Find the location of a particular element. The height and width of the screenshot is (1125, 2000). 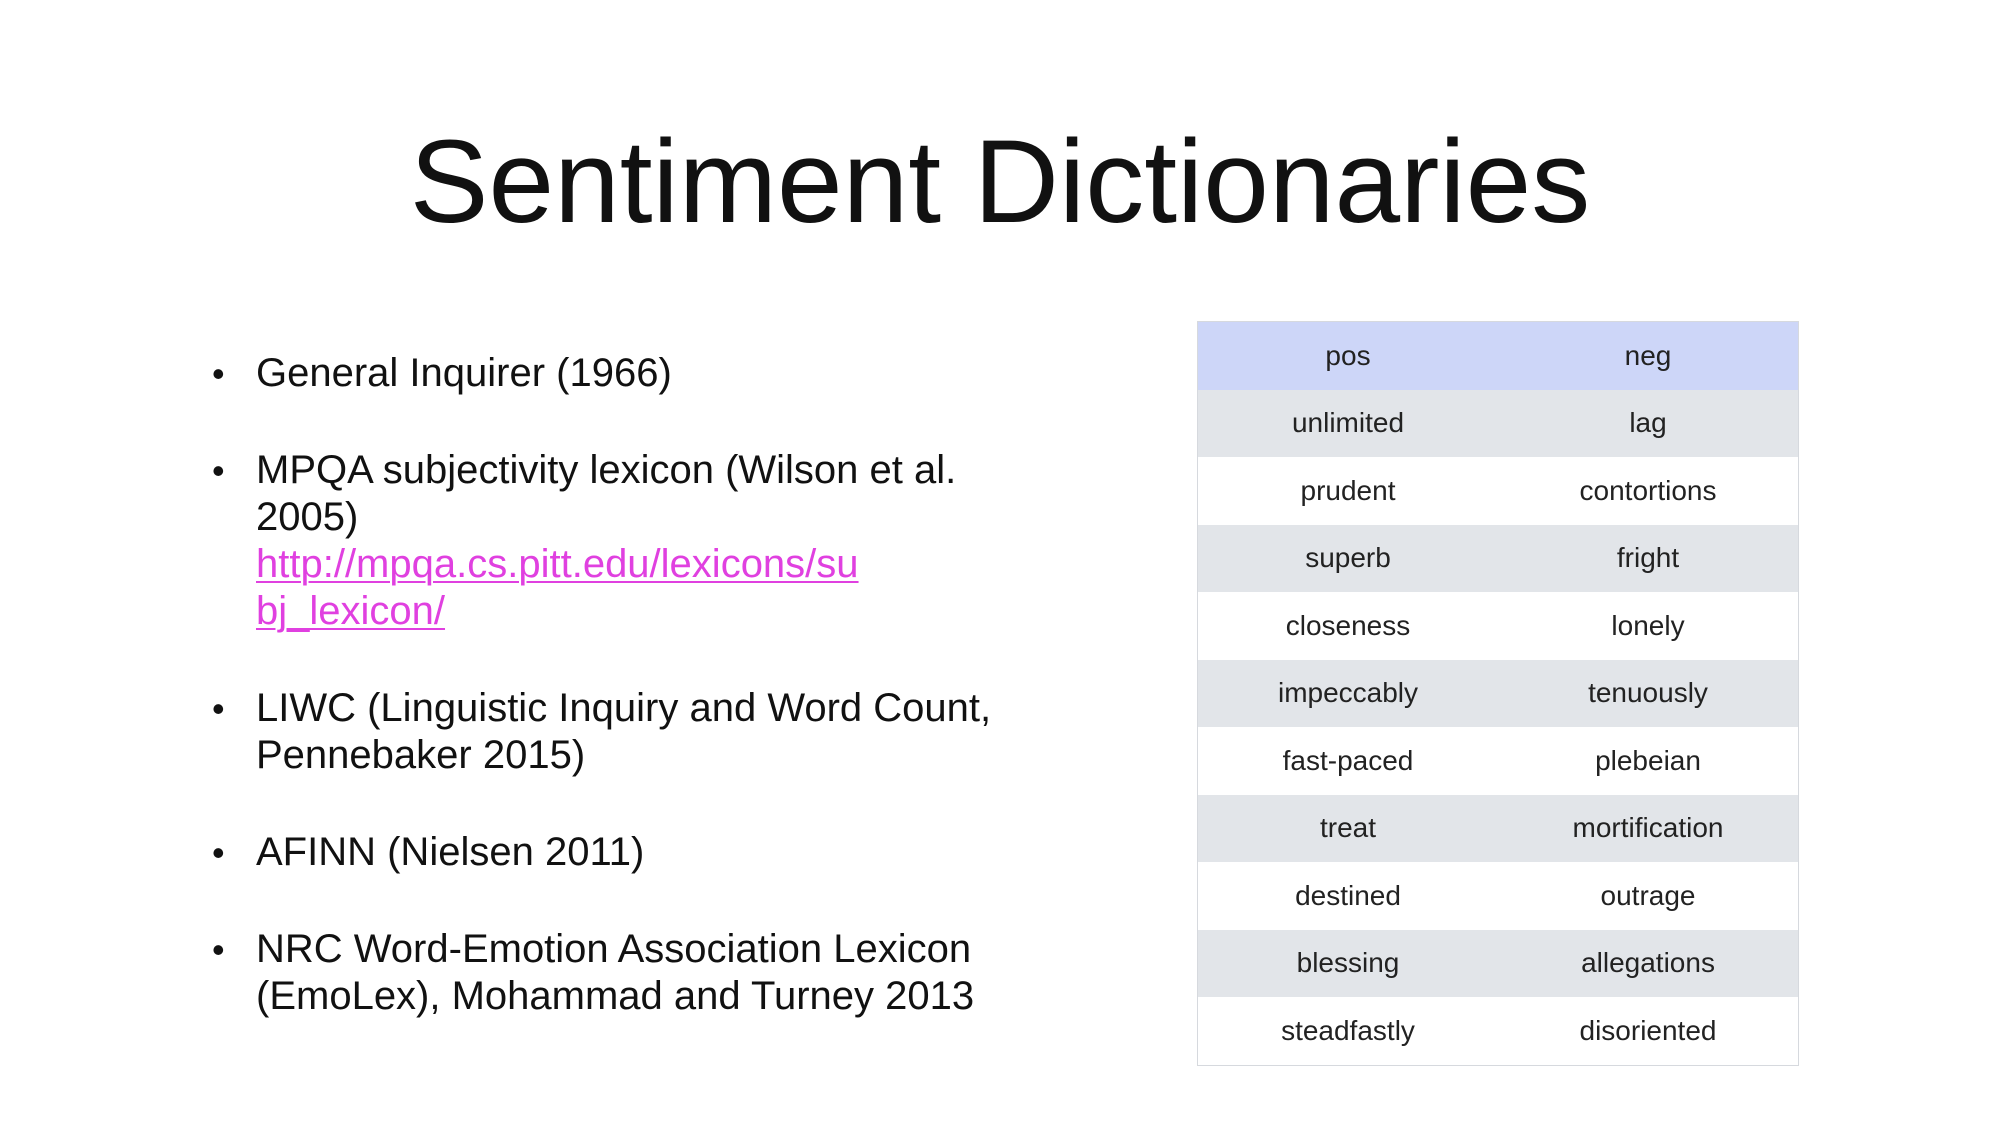

table-row: impeccably tenuously is located at coordinates (1498, 693).